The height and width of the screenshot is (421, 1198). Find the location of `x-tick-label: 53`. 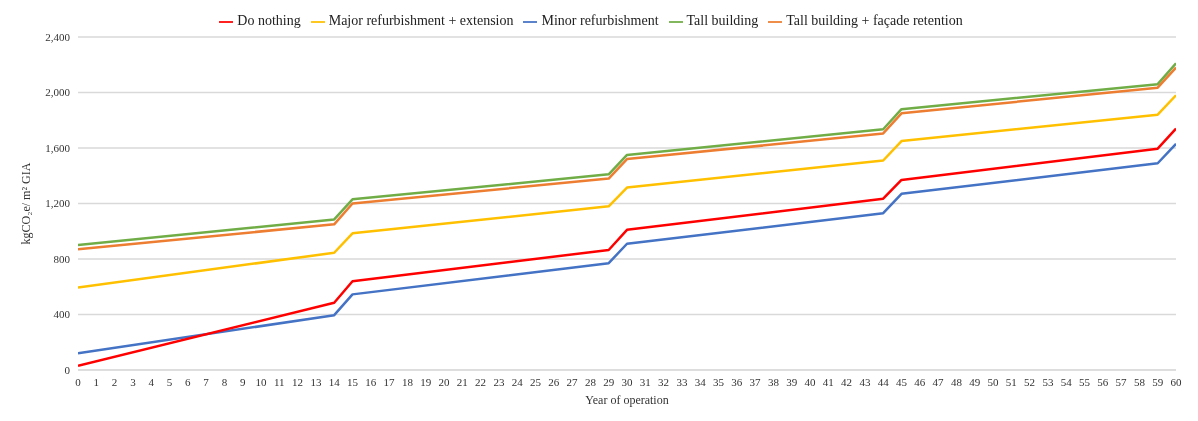

x-tick-label: 53 is located at coordinates (1048, 381).